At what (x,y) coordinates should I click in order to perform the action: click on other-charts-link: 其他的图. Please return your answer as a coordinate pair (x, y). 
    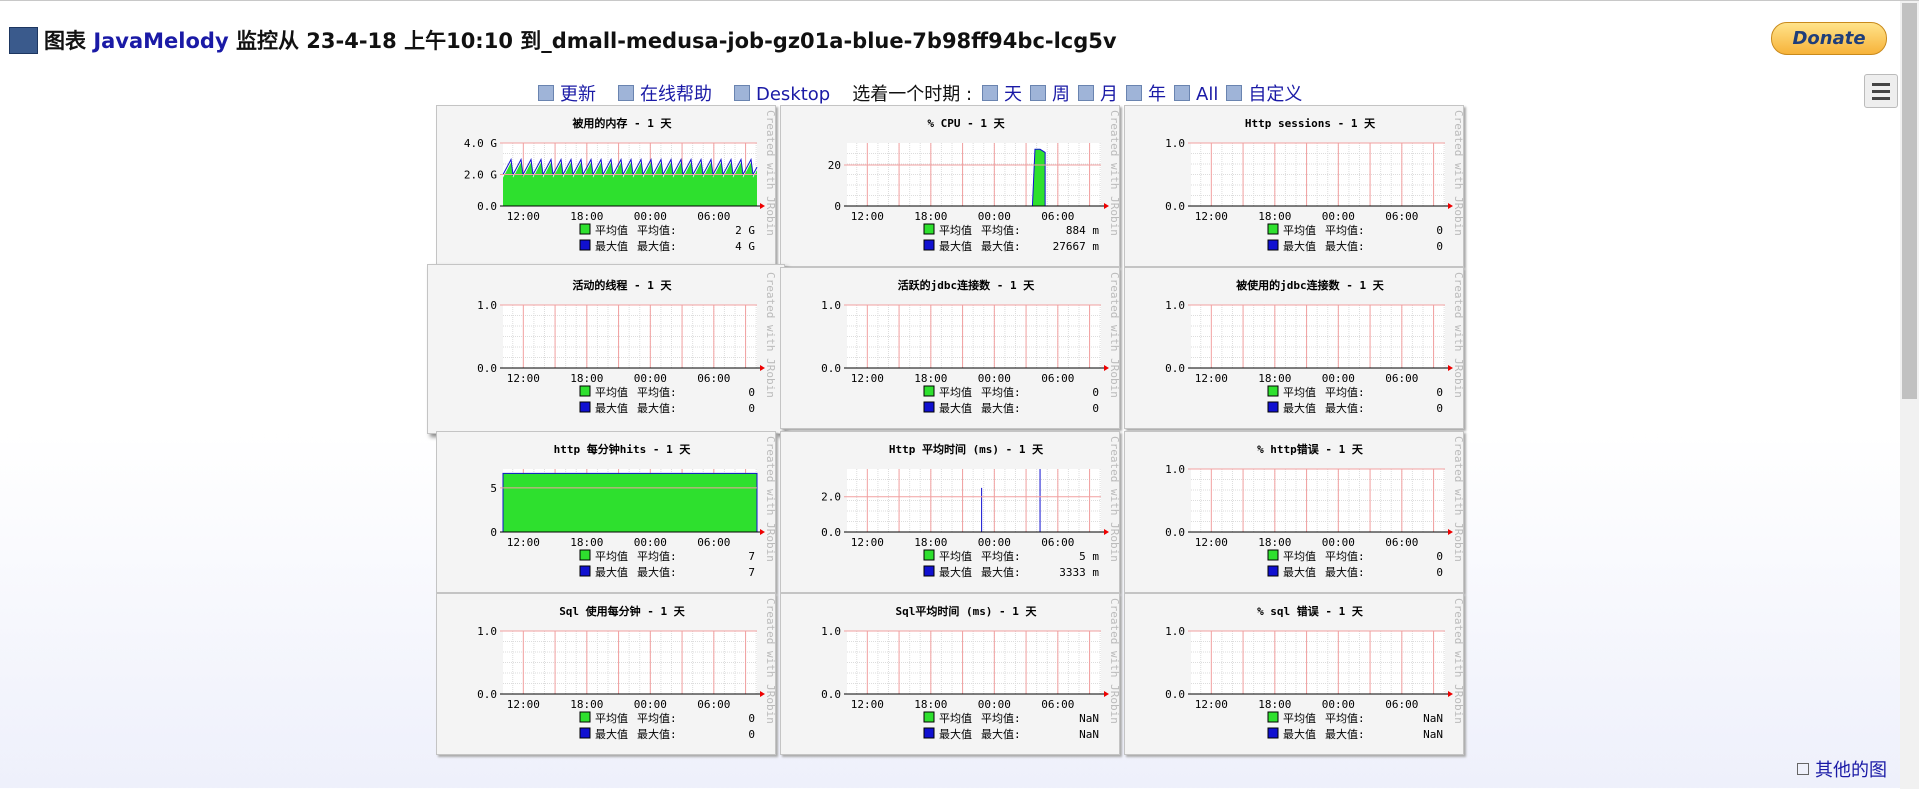
    Looking at the image, I should click on (1842, 769).